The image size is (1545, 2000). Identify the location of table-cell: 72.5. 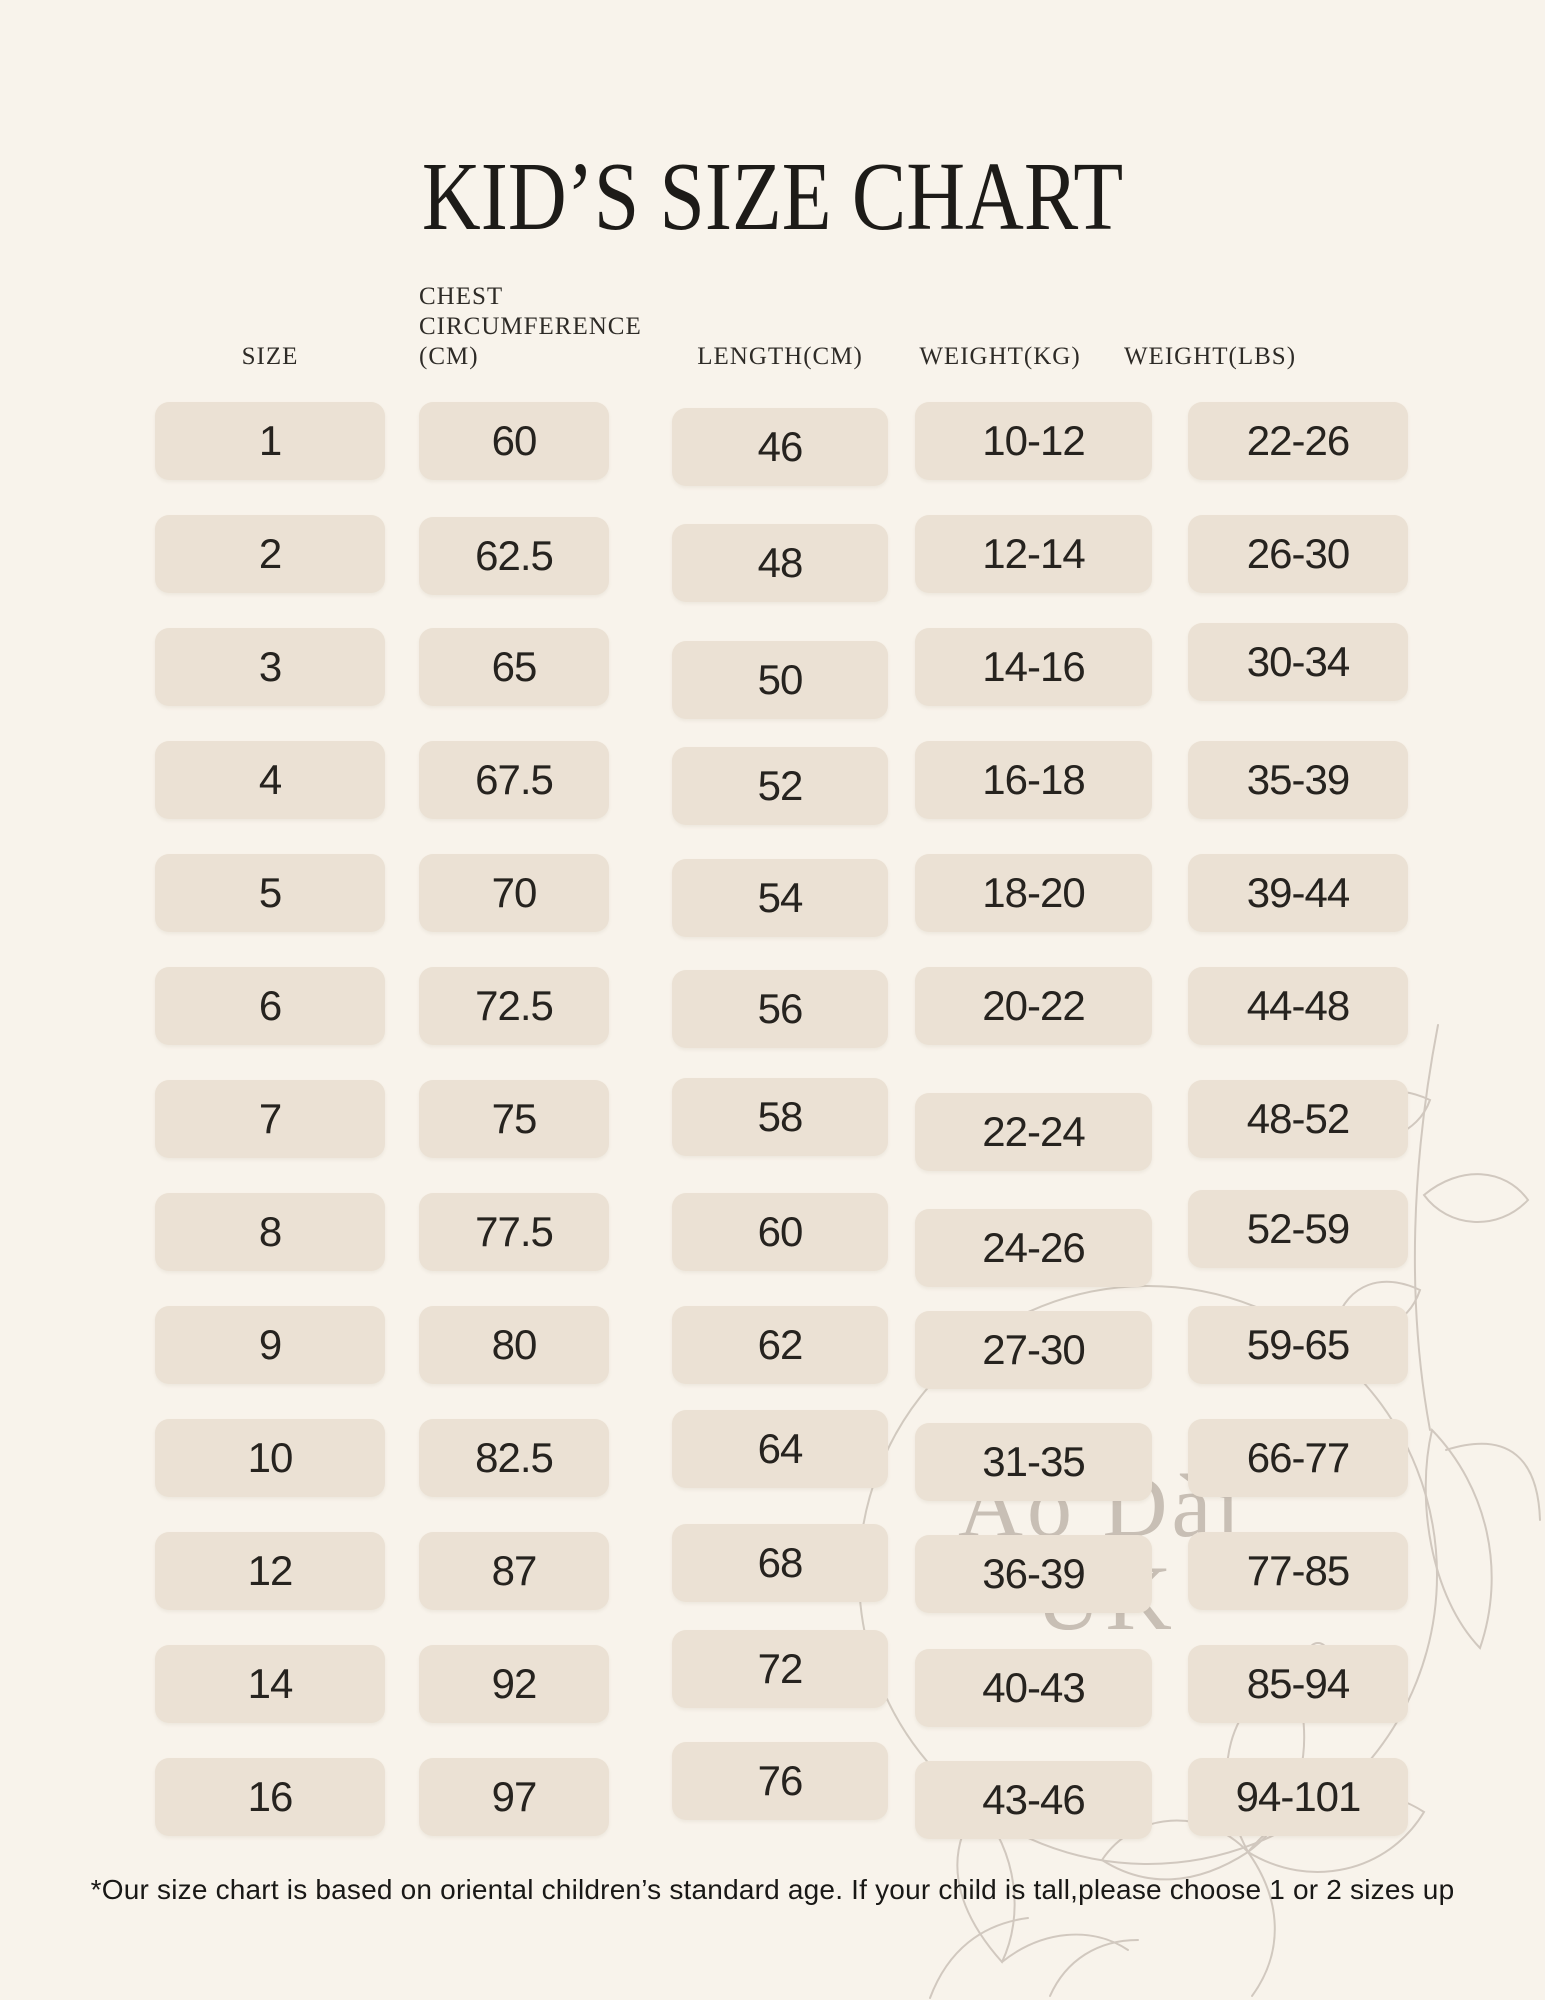
(514, 1006).